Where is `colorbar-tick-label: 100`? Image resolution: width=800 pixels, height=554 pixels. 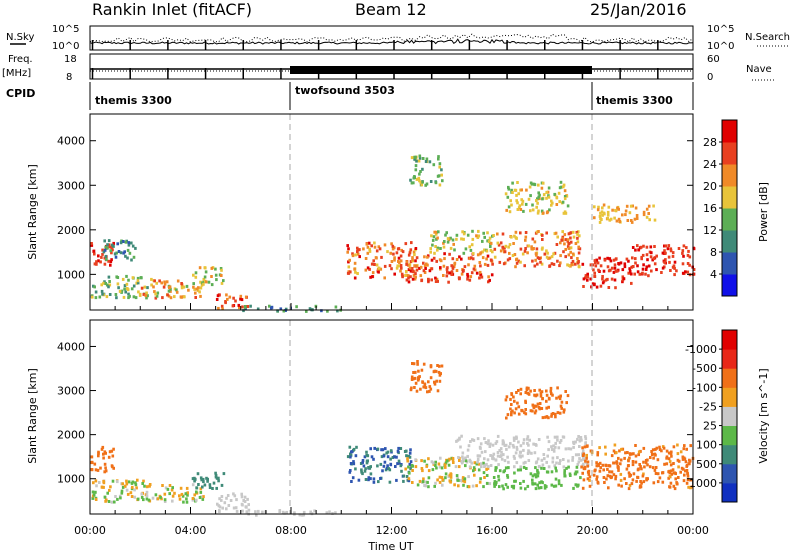
colorbar-tick-label: 100 is located at coordinates (706, 445).